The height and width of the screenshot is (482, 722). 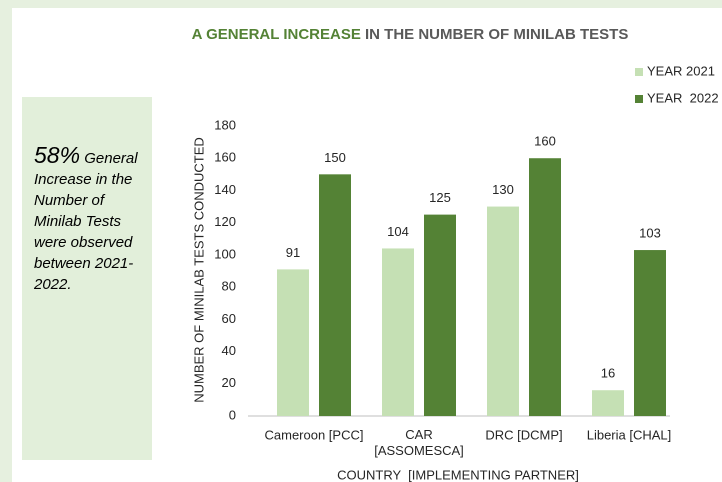 I want to click on legend-label: YEAR 2021, so click(x=681, y=70).